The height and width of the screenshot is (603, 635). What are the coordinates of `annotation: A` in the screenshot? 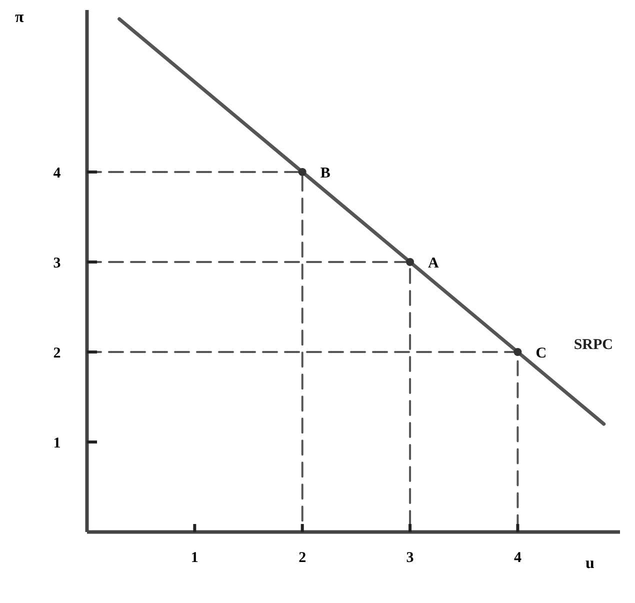 It's located at (434, 263).